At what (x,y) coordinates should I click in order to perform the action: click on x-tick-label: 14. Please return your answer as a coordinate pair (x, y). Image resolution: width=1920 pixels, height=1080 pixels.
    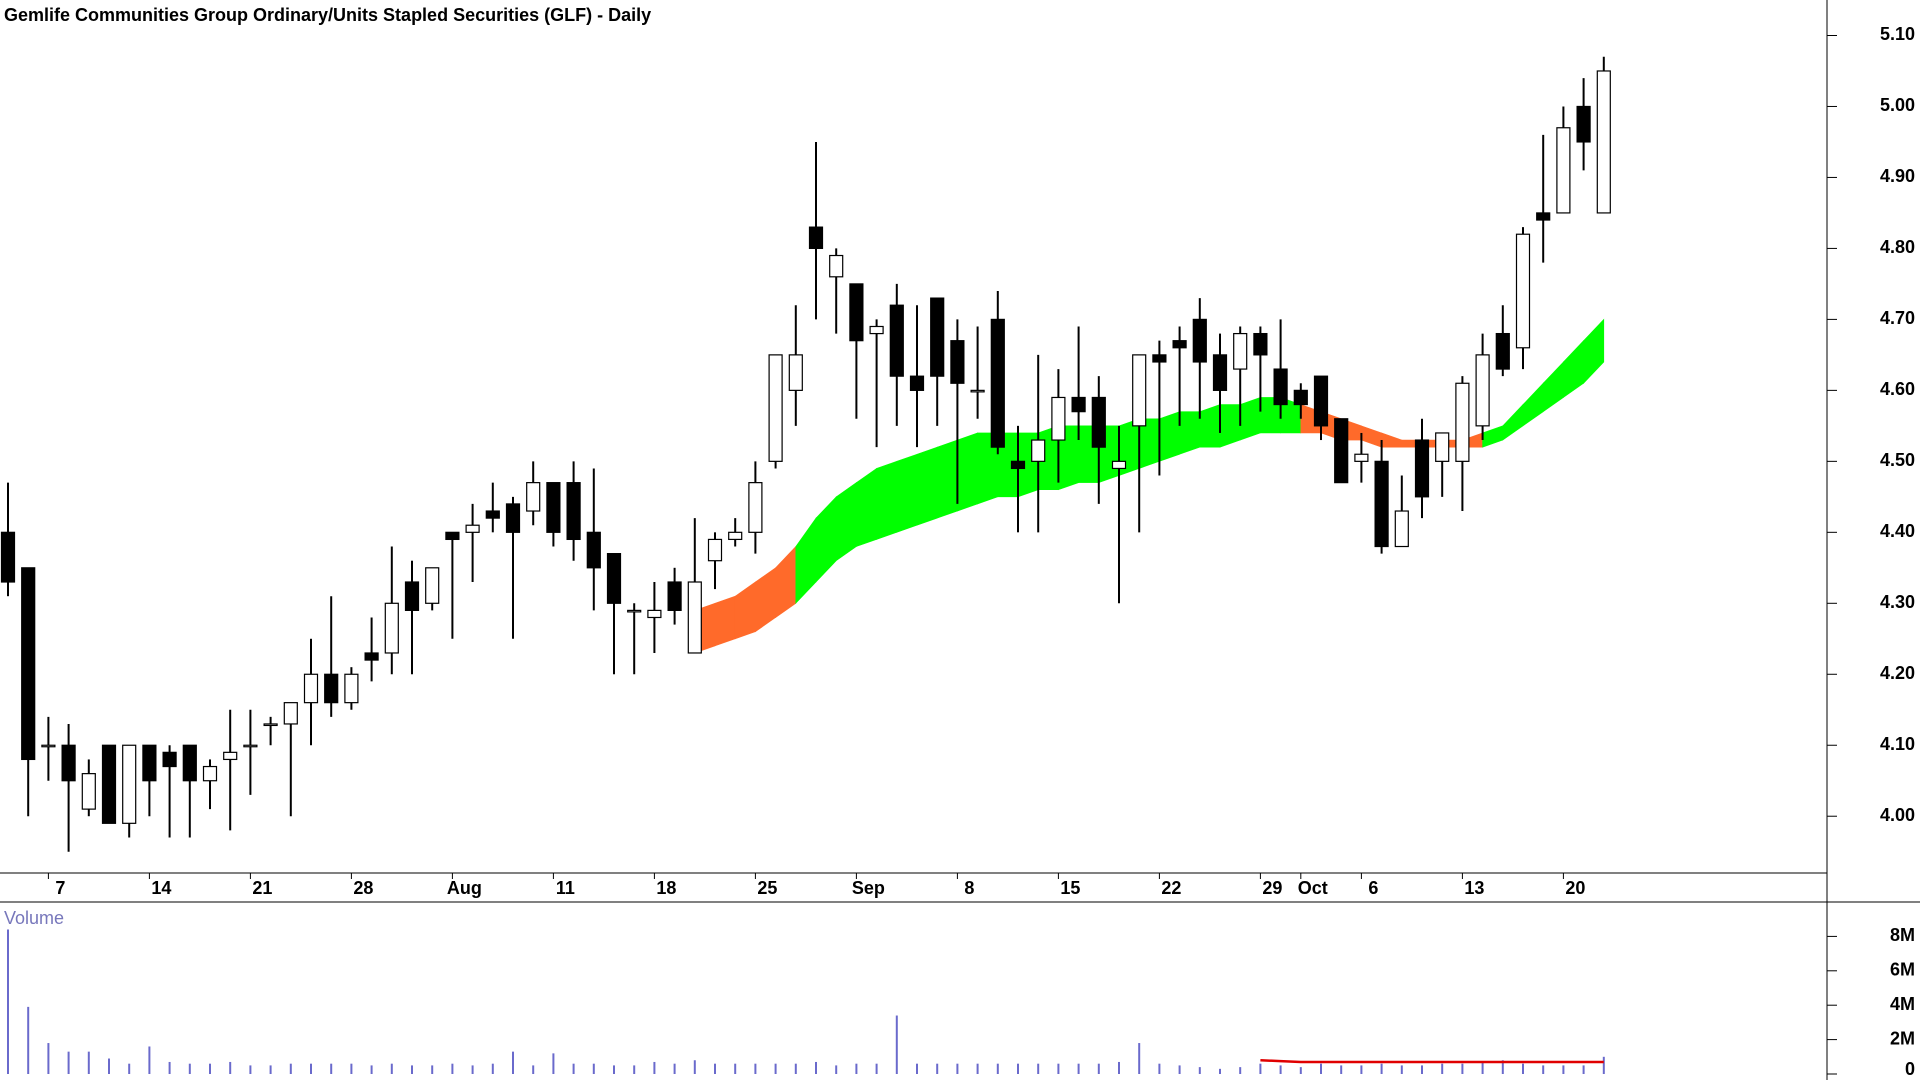
    Looking at the image, I should click on (161, 888).